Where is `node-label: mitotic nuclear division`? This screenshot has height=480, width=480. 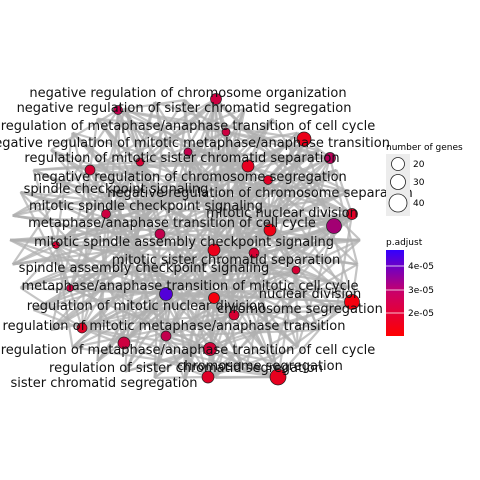
node-label: mitotic nuclear division is located at coordinates (282, 213).